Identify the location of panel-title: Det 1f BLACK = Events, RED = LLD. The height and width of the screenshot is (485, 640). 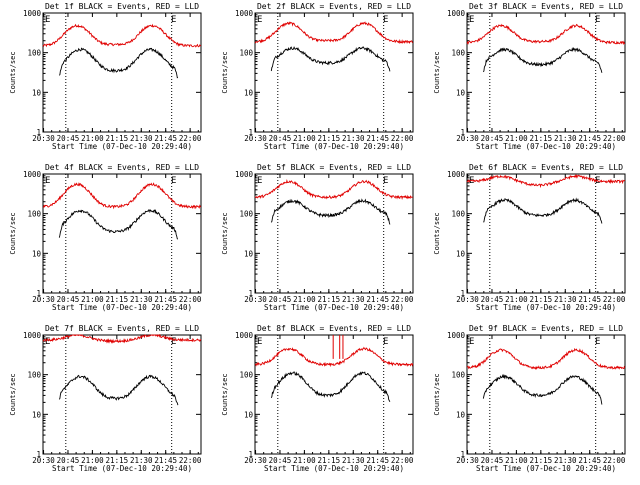
(122, 6).